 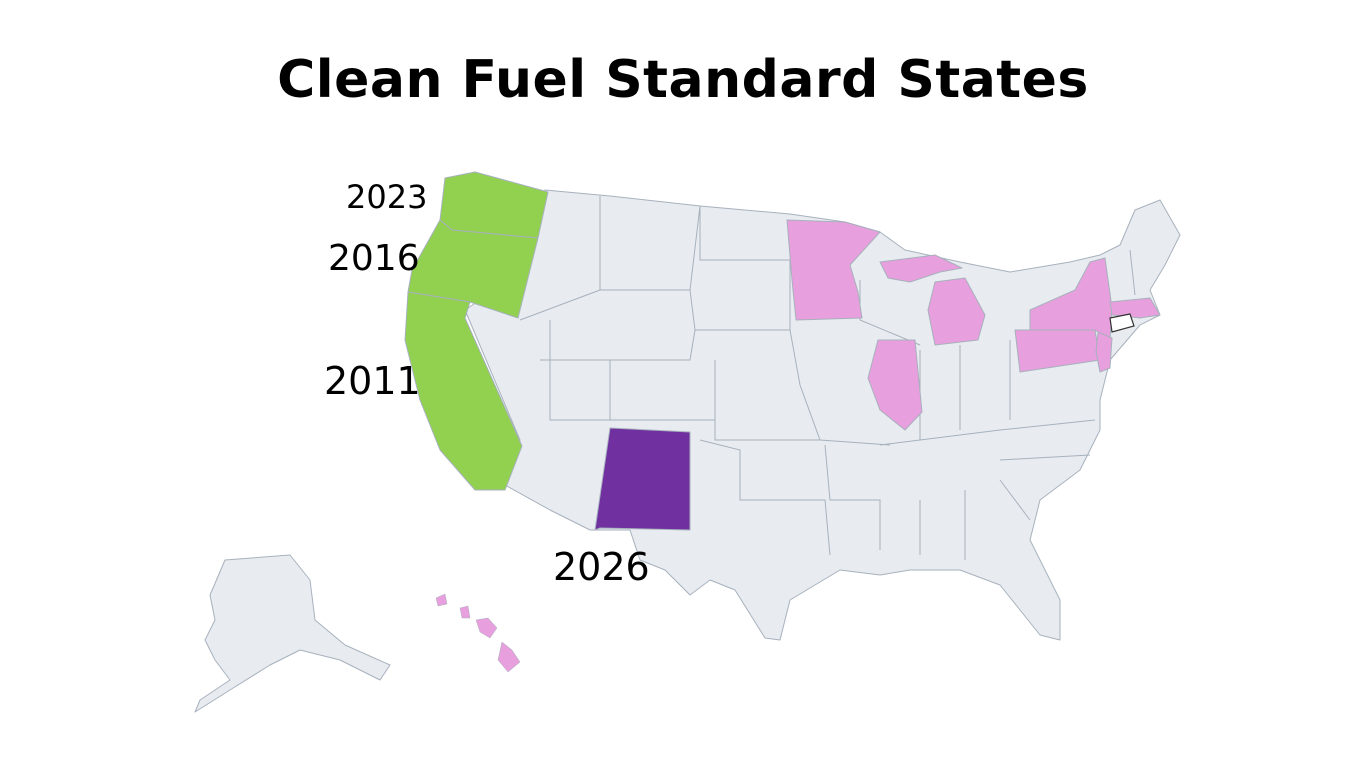 I want to click on state-oregon, so click(x=473, y=269).